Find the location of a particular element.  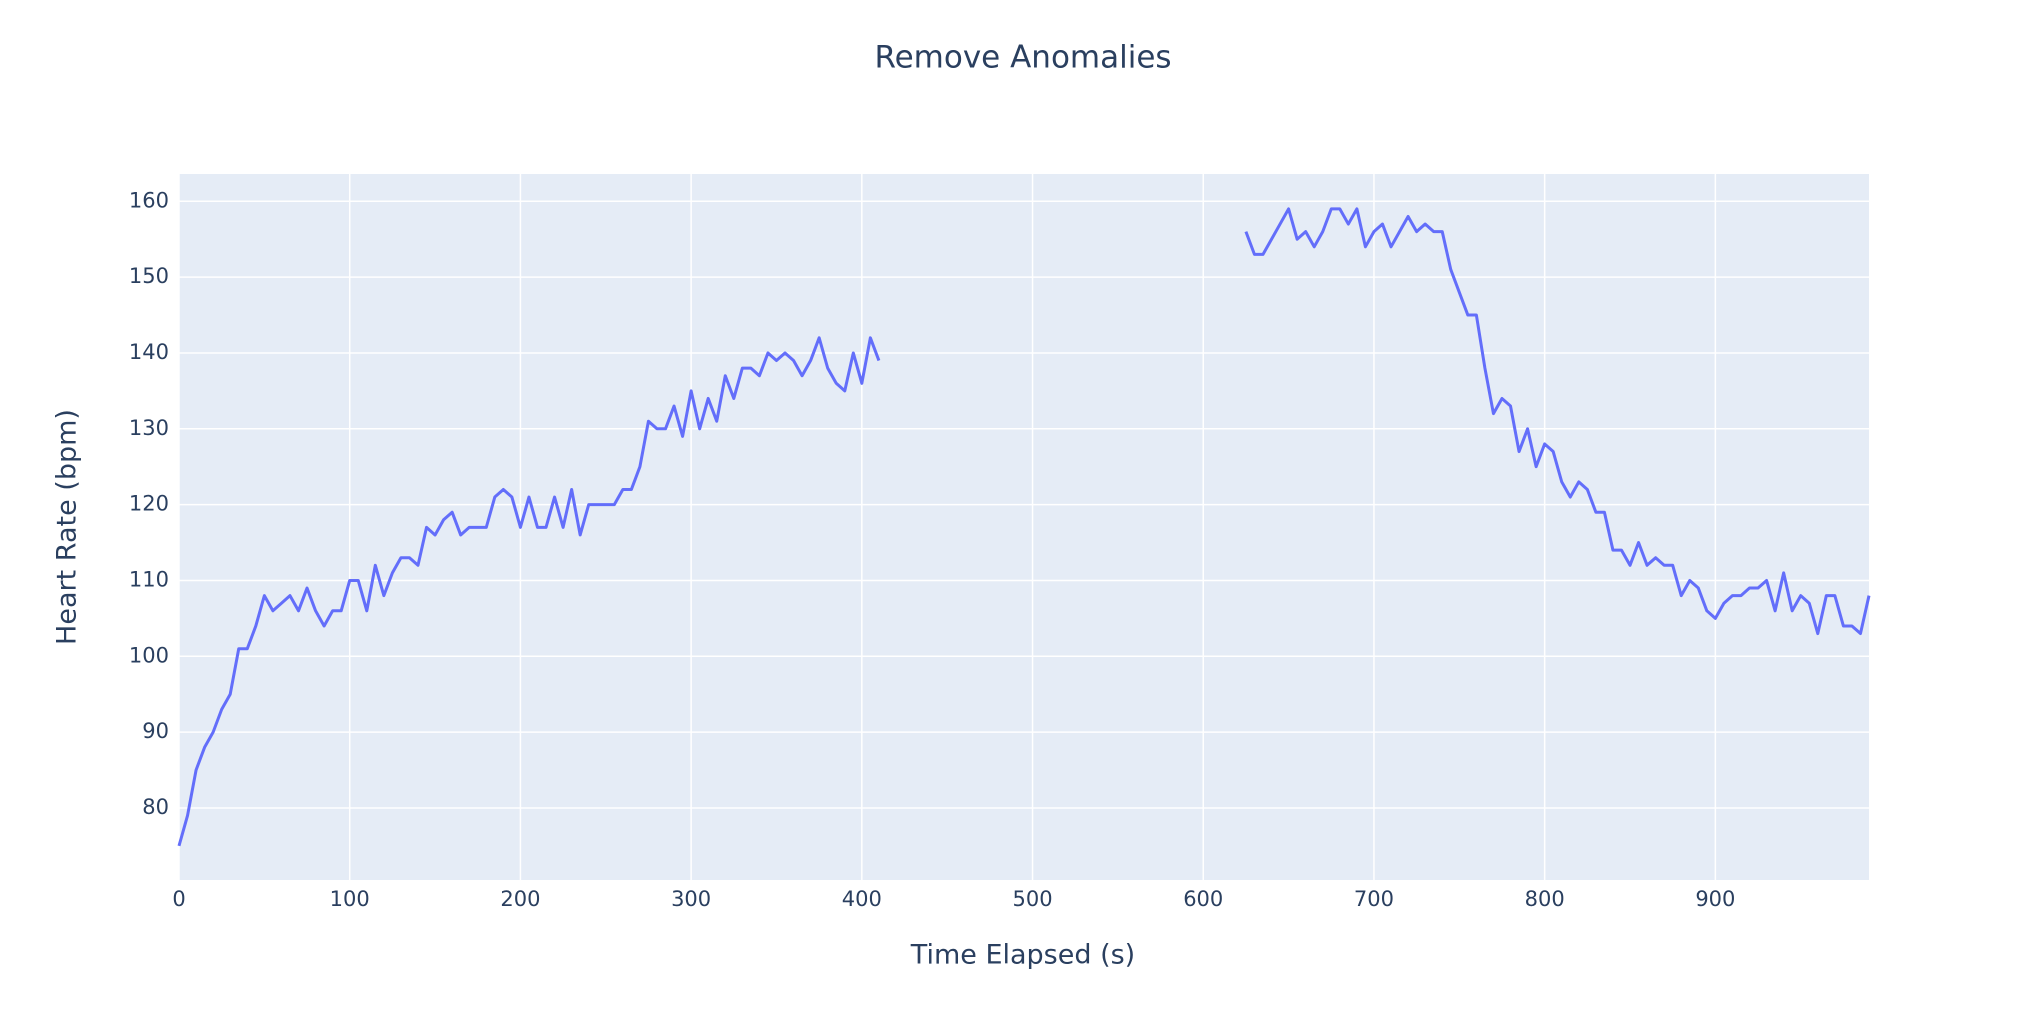

chart-title: Remove Anomalies is located at coordinates (1022, 58).